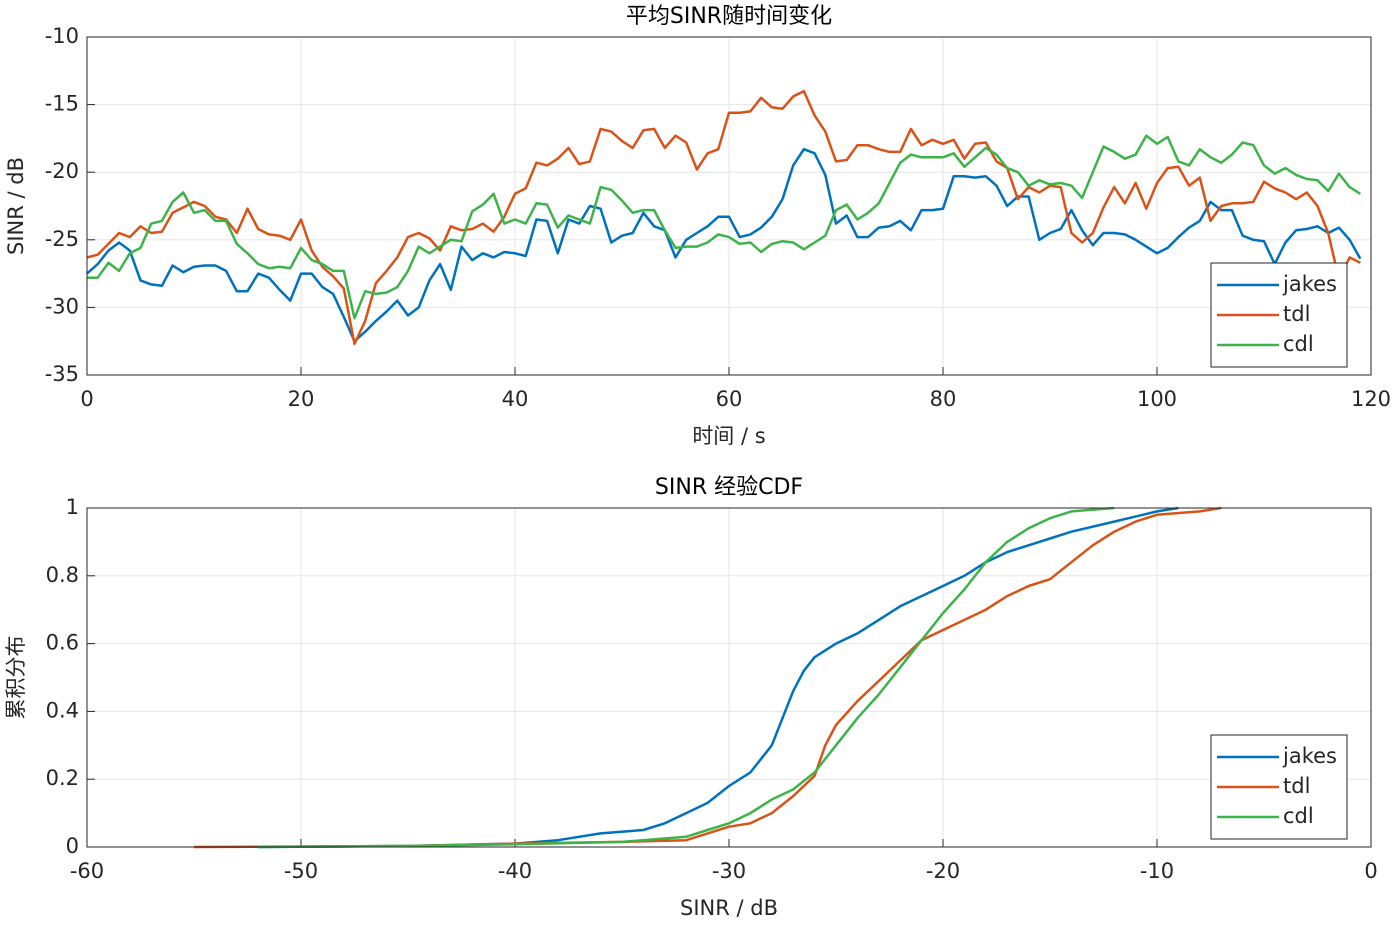 Image resolution: width=1396 pixels, height=926 pixels. I want to click on x-tick-label: -30, so click(729, 871).